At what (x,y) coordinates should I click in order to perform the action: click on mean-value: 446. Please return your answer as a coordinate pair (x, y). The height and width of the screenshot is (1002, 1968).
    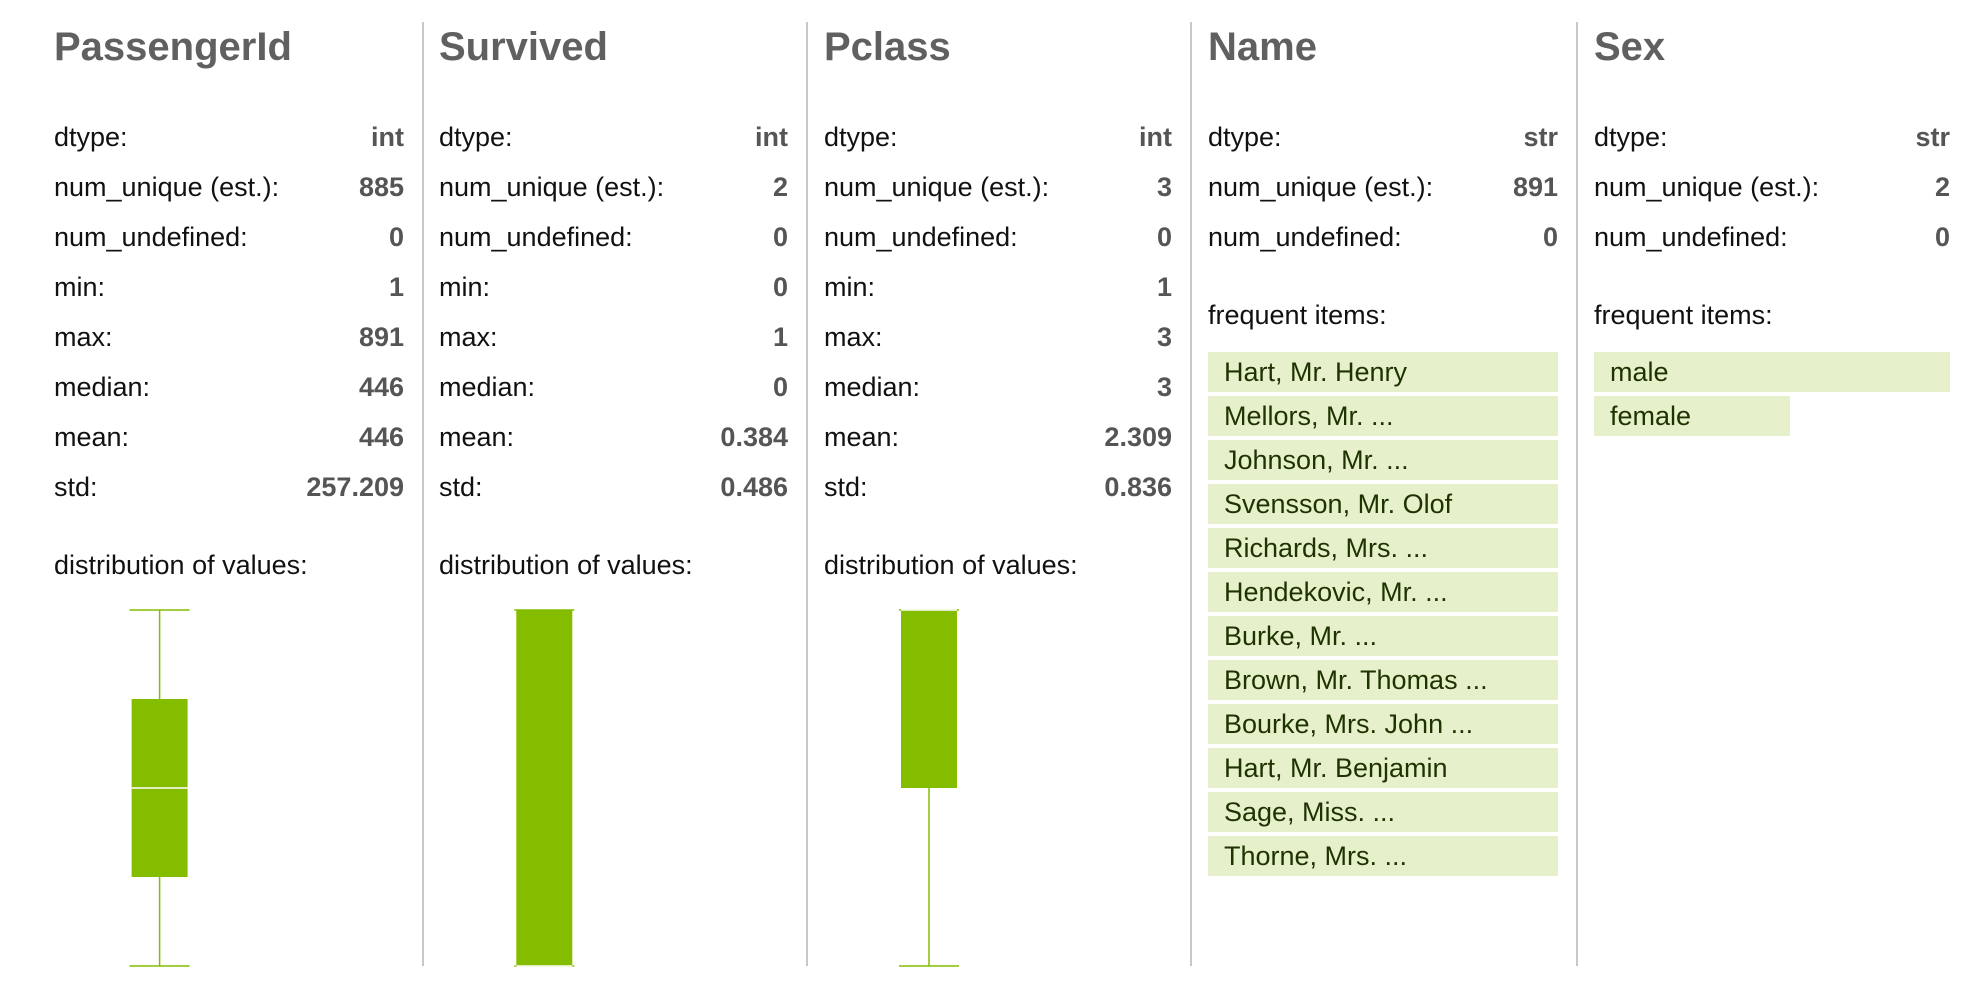
    Looking at the image, I should click on (381, 437).